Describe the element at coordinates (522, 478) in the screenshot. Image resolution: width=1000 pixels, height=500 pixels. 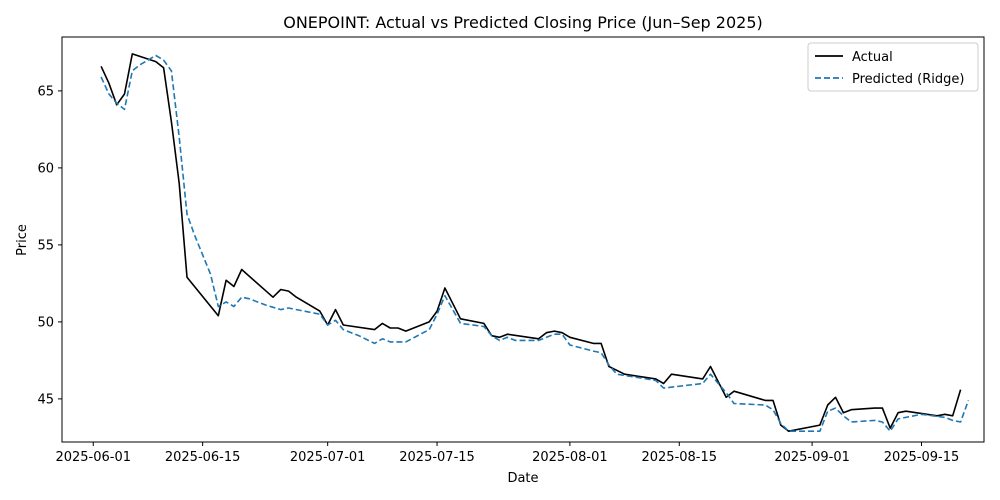
I see `x-axis-title: Date` at that location.